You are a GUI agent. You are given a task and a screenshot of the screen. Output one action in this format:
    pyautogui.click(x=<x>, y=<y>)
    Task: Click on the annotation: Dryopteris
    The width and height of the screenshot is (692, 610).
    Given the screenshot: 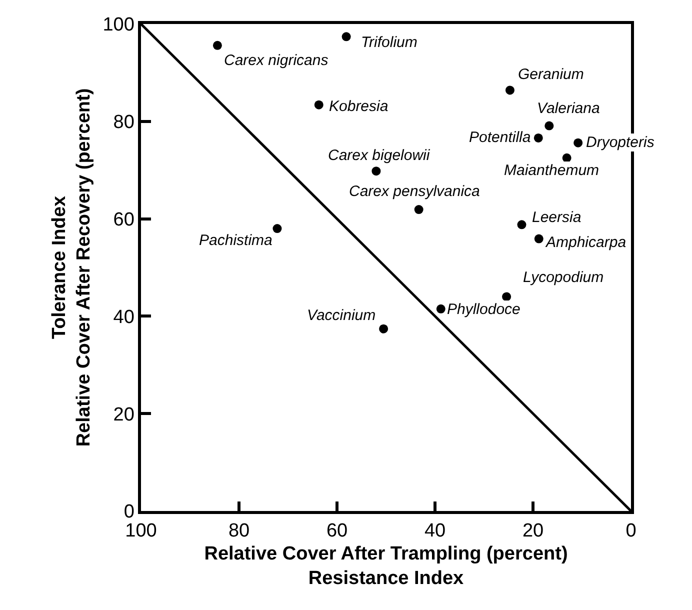 What is the action you would take?
    pyautogui.click(x=620, y=142)
    